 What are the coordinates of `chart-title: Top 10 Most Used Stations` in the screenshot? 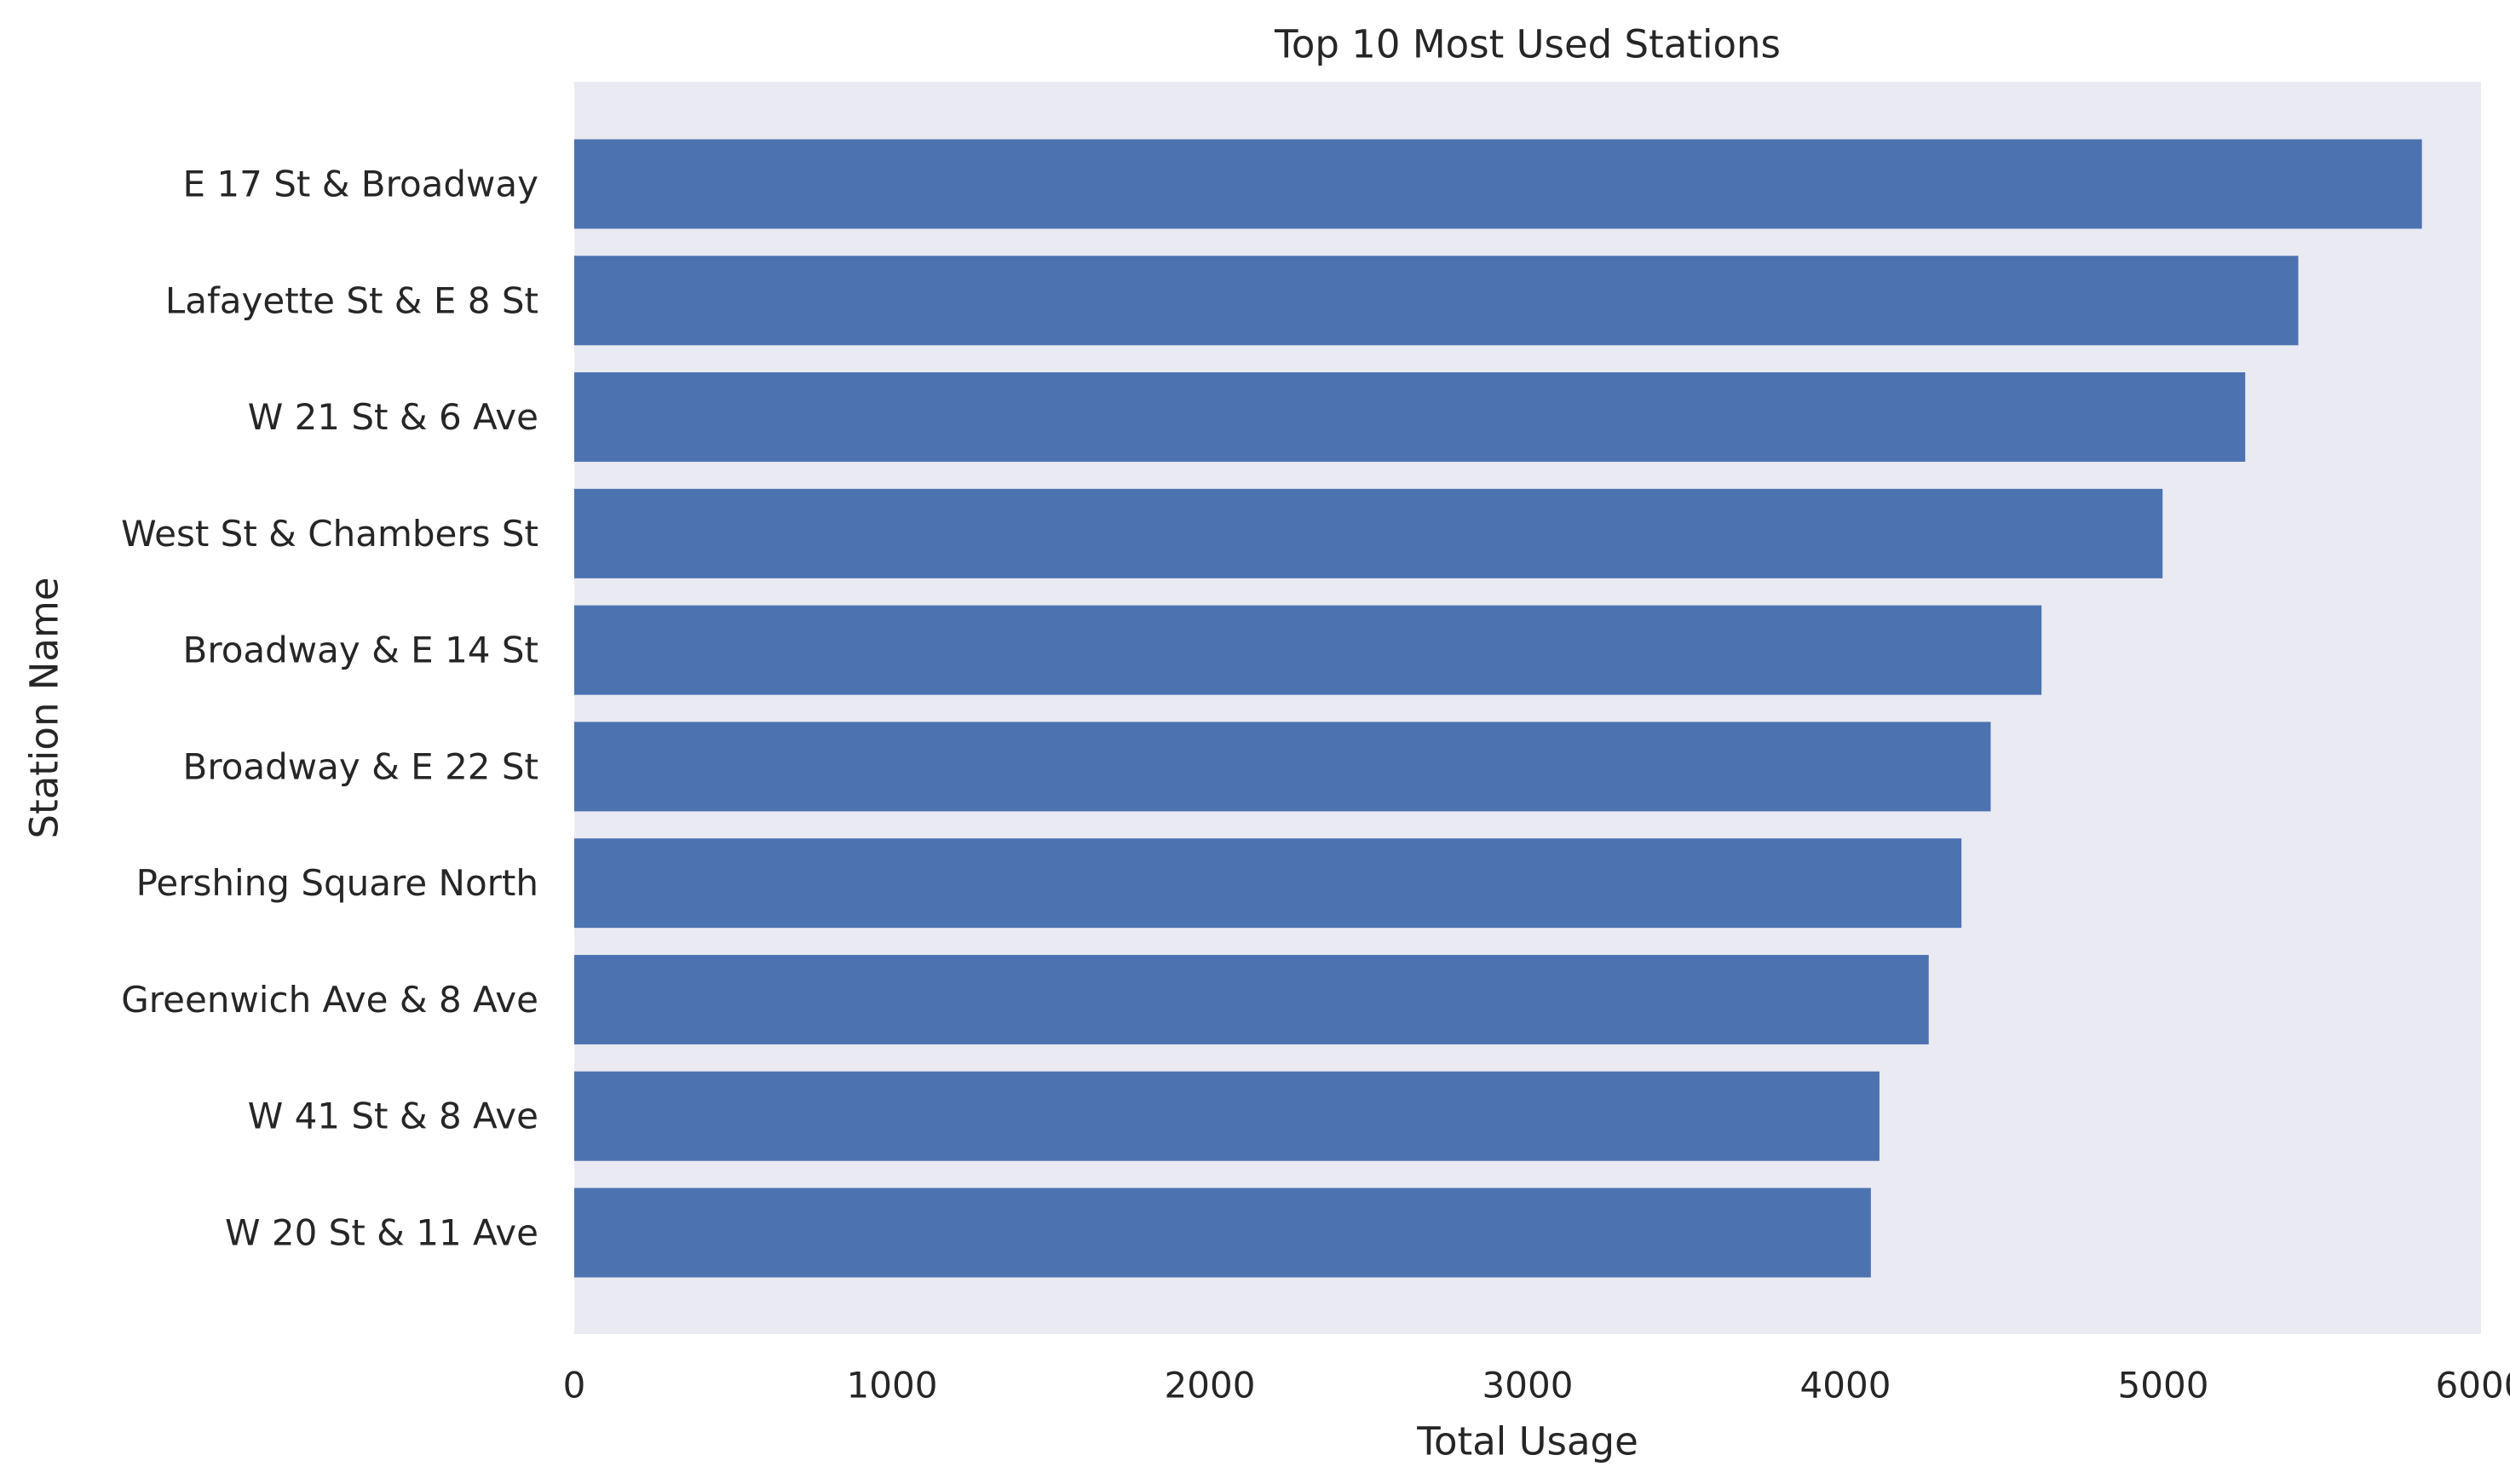 It's located at (1527, 44).